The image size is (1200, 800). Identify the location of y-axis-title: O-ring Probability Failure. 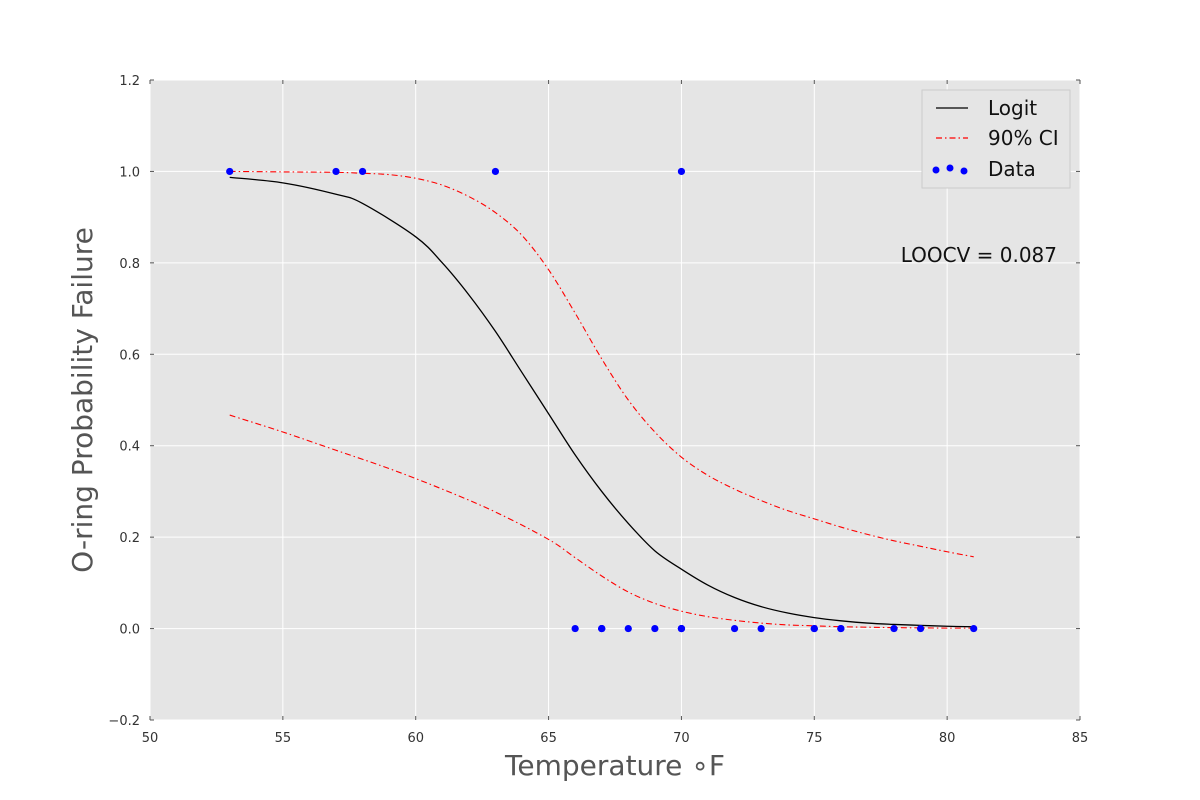
(82, 400).